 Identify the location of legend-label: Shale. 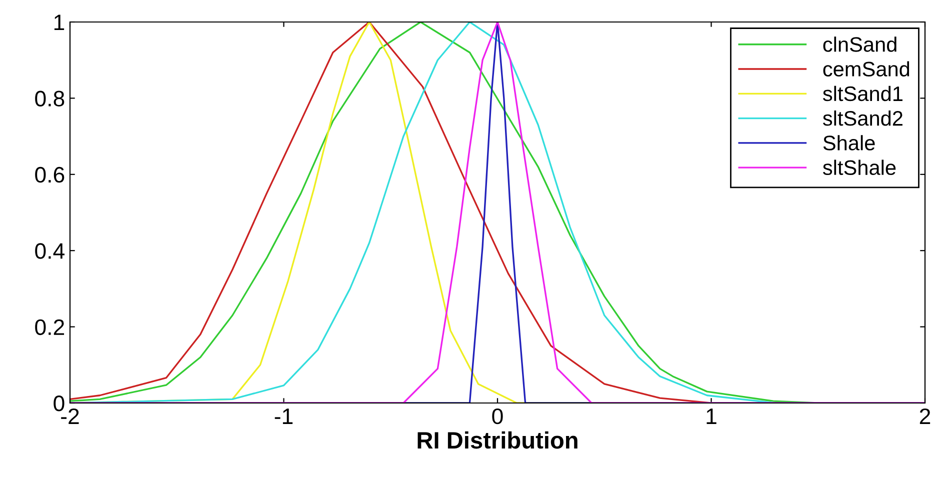
(849, 142).